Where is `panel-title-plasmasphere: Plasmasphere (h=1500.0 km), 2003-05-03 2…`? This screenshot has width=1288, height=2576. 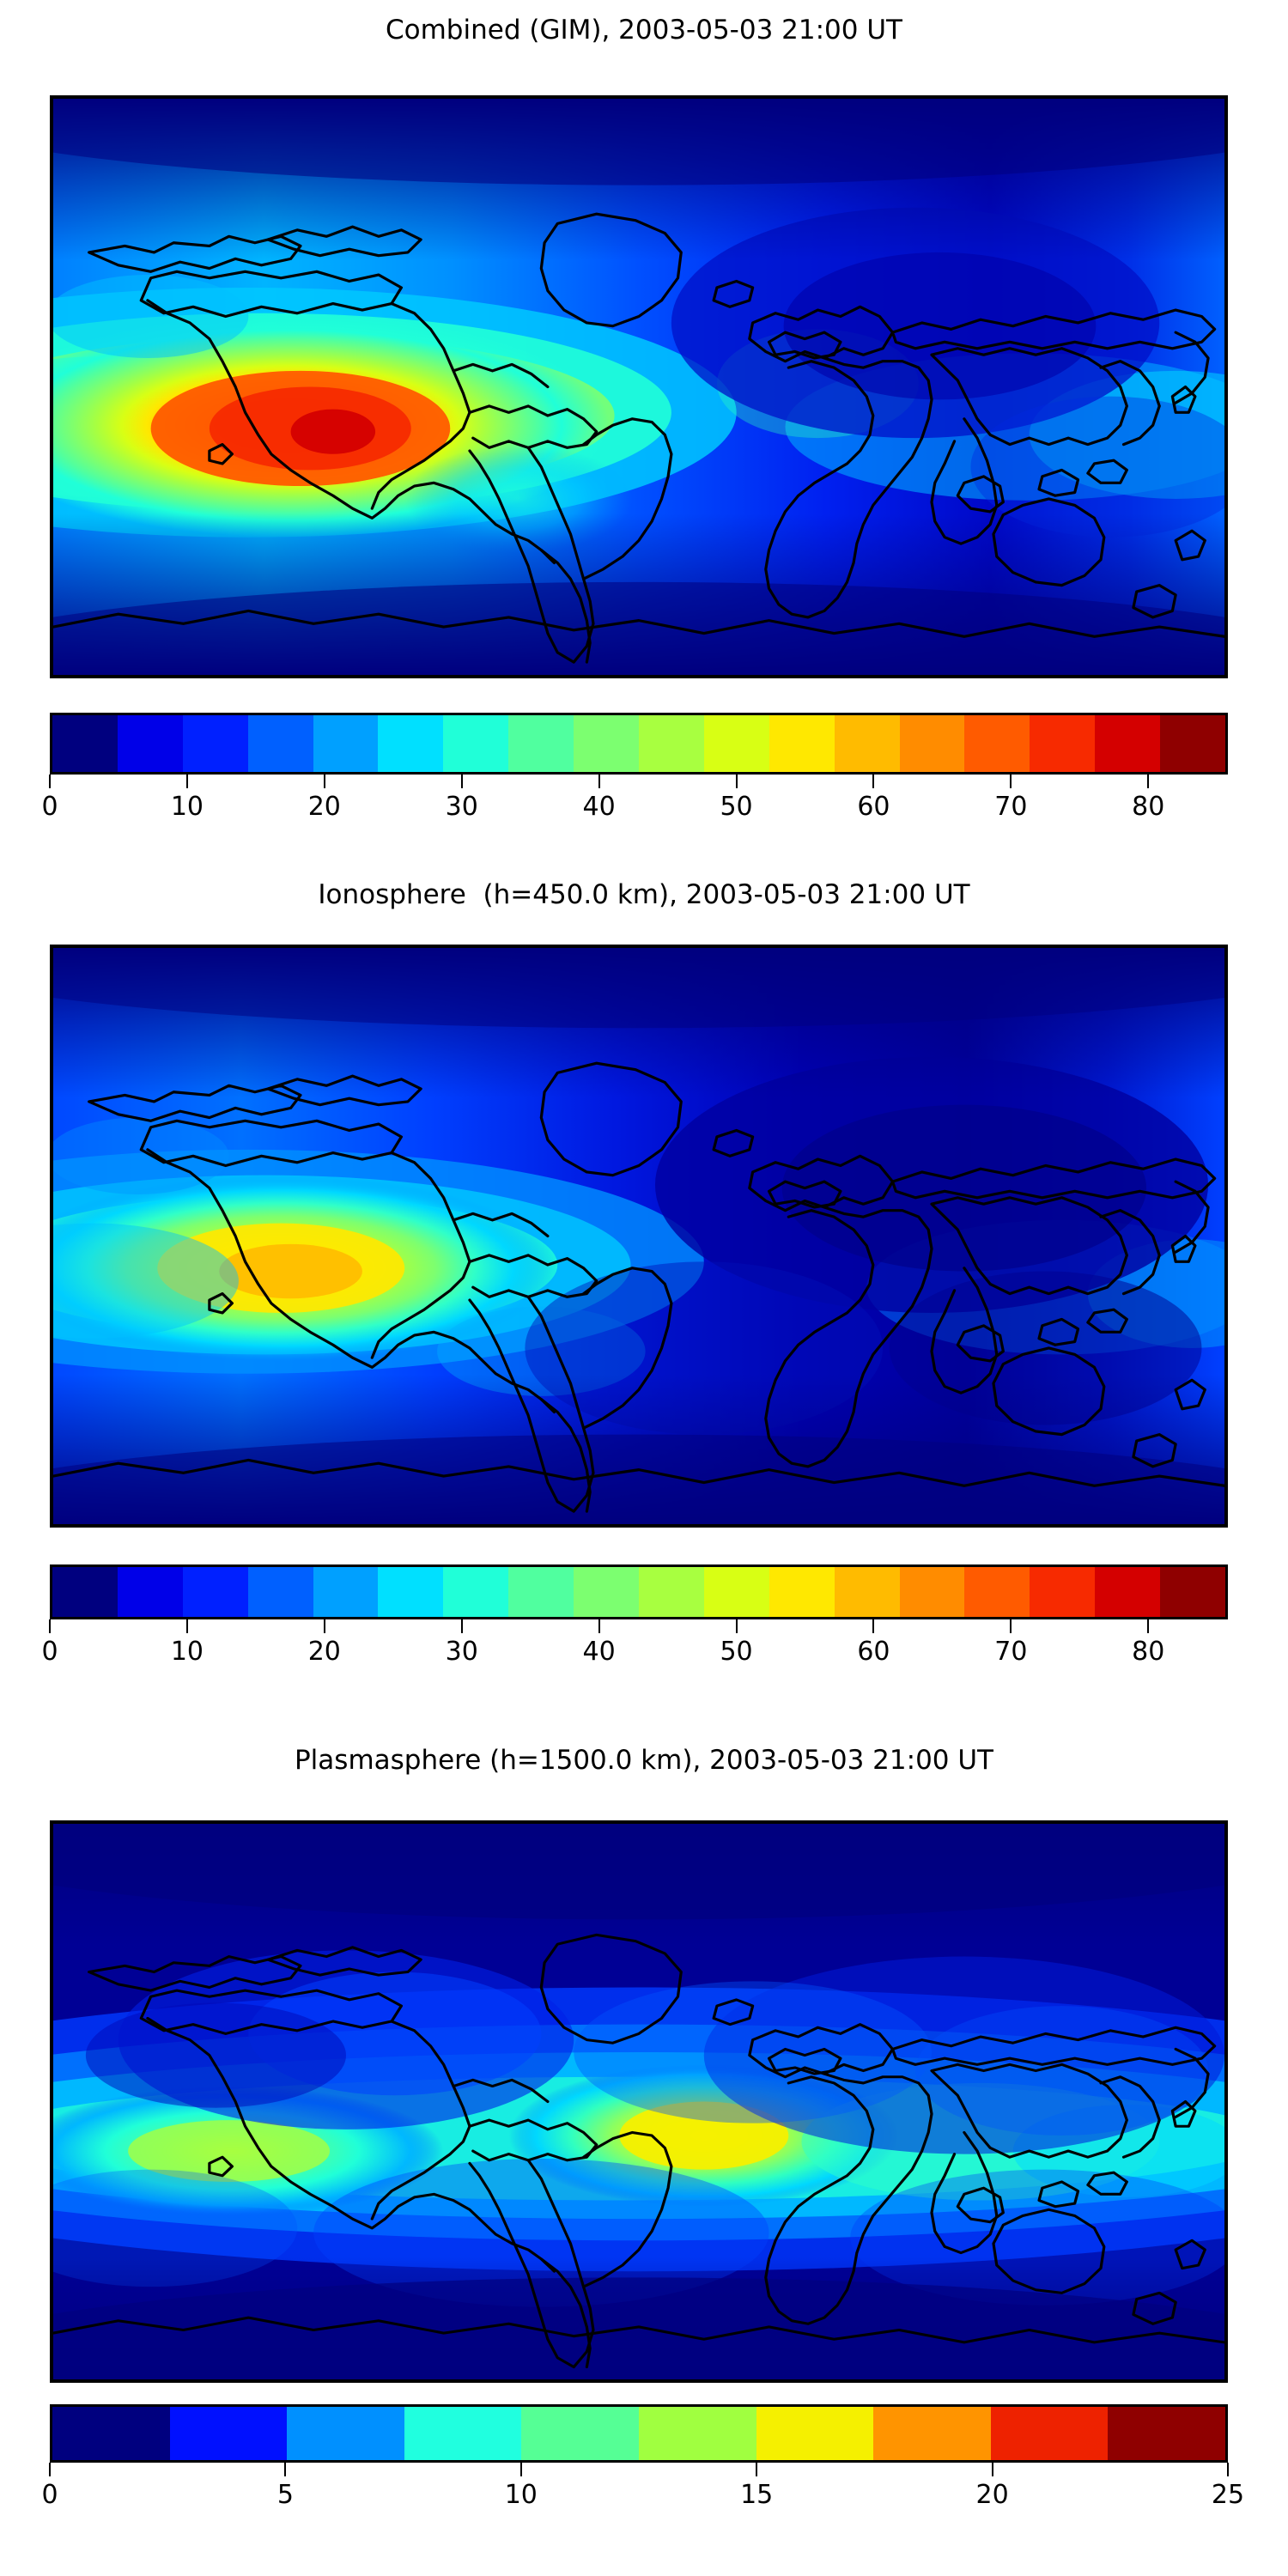 panel-title-plasmasphere: Plasmasphere (h=1500.0 km), 2003-05-03 2… is located at coordinates (643, 1761).